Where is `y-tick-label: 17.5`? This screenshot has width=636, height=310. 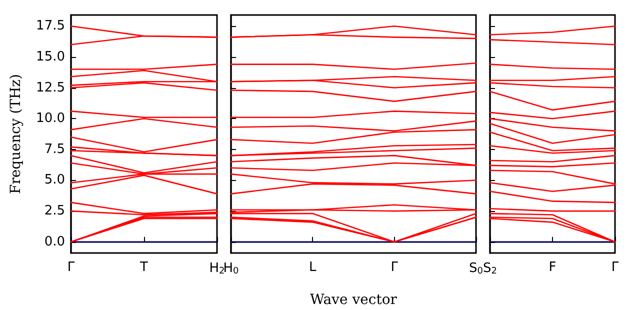
y-tick-label: 17.5 is located at coordinates (50, 26).